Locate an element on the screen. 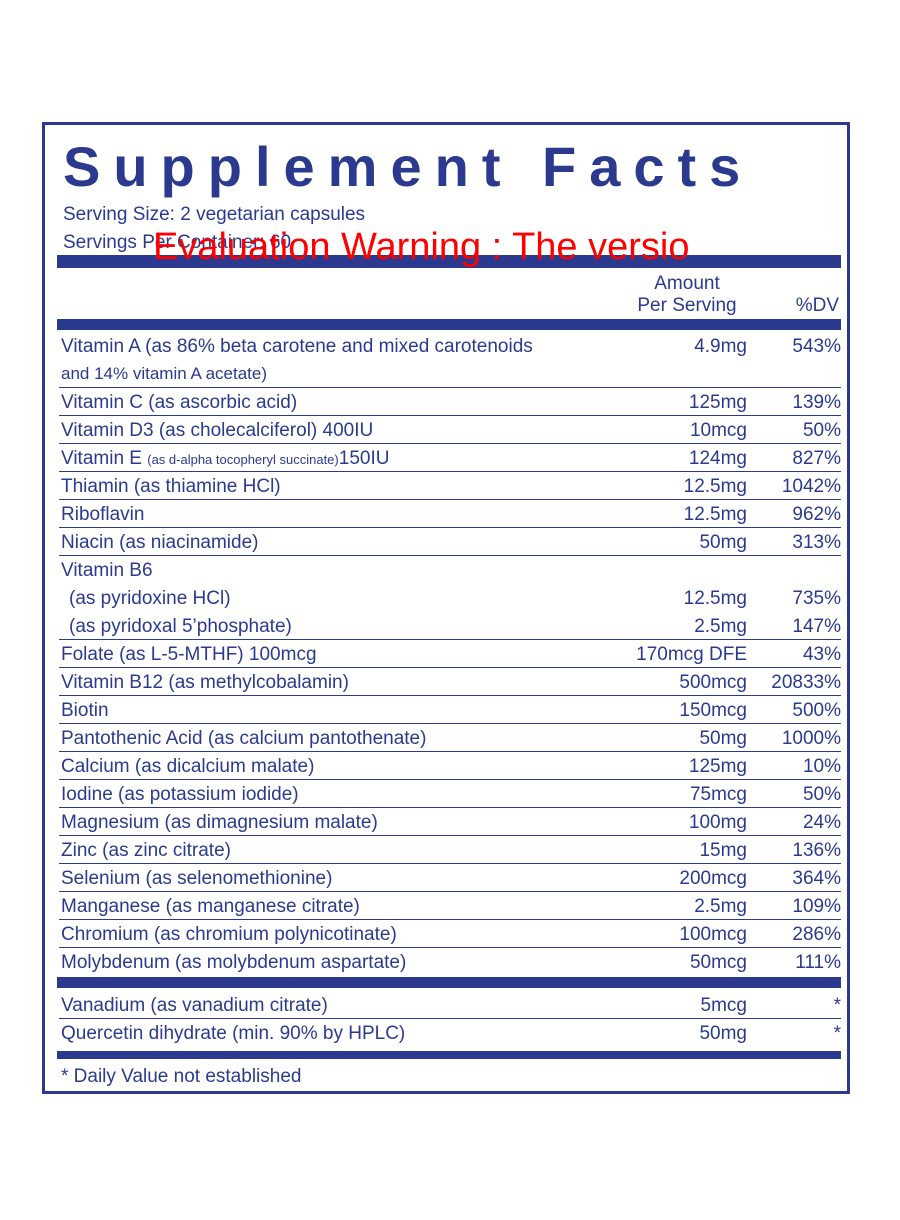 The width and height of the screenshot is (900, 1220). nutrient-amount: 4.9mg is located at coordinates (720, 346).